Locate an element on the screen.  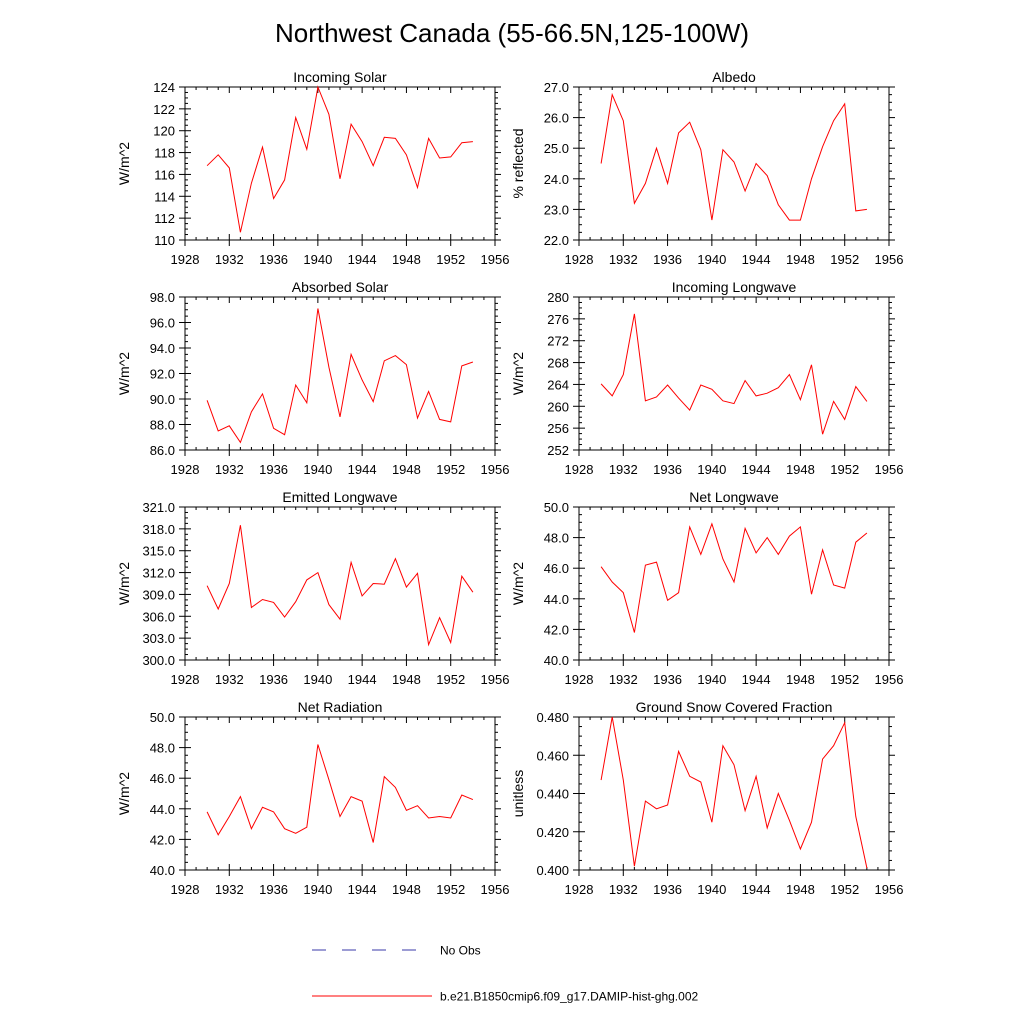
y-tick-label: 88.0 is located at coordinates (162, 425).